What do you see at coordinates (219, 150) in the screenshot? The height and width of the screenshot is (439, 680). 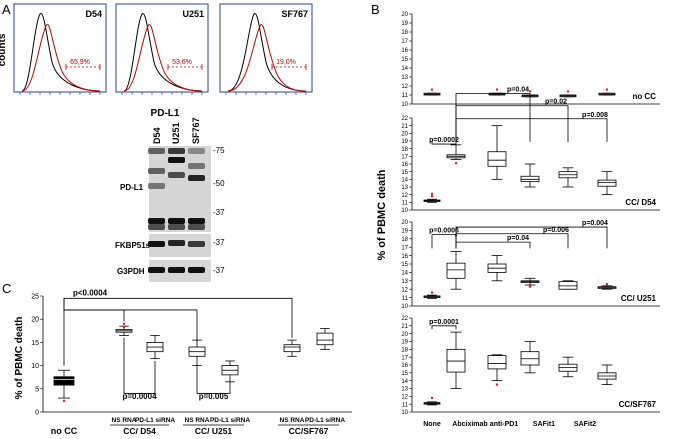 I see `blot-marker-75: -75` at bounding box center [219, 150].